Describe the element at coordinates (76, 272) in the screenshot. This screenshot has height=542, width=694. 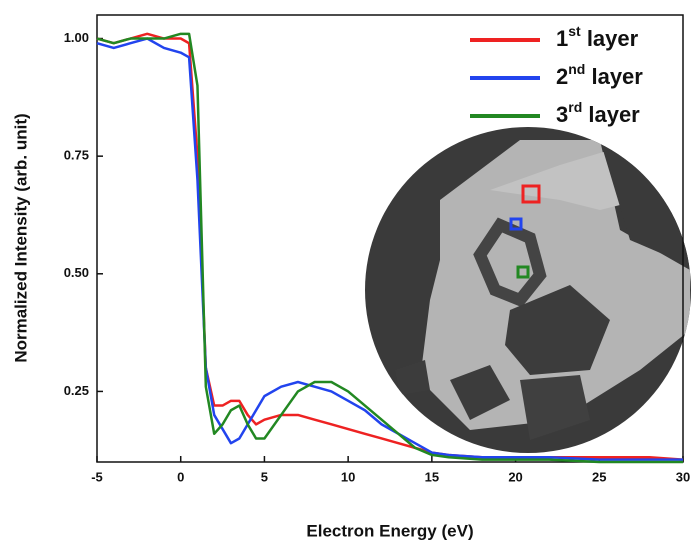
I see `y-tick-label: 0.50` at that location.